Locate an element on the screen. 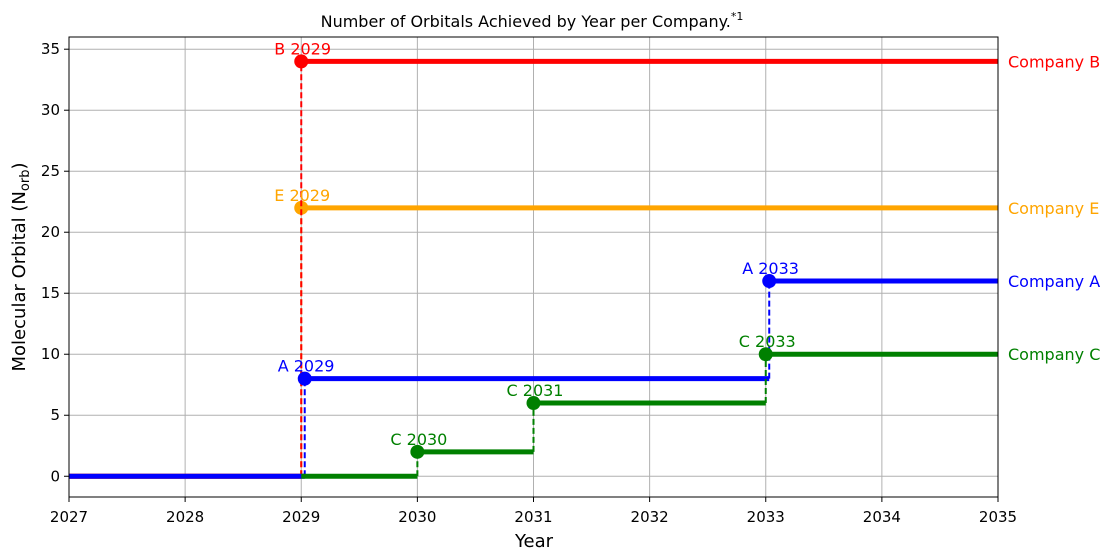  y-axis-title-close: ) is located at coordinates (19, 166).